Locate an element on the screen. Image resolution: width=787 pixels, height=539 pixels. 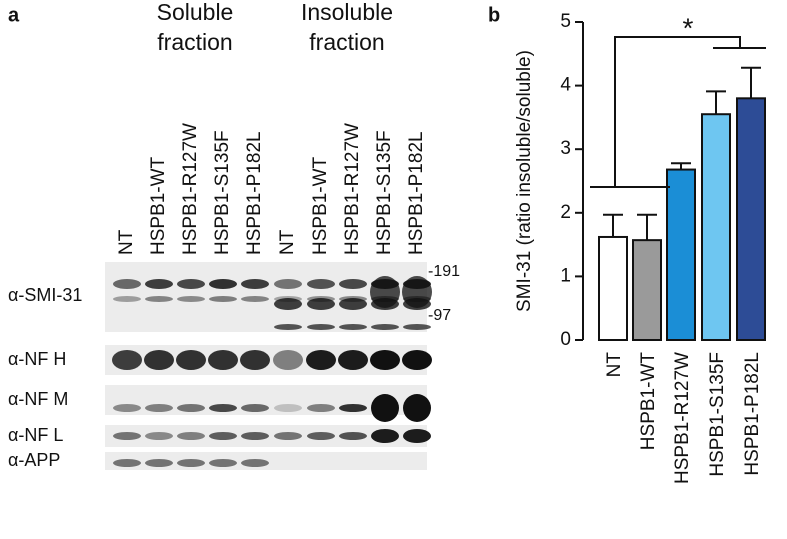
row-label: α-SMI-31 is located at coordinates (45, 295).